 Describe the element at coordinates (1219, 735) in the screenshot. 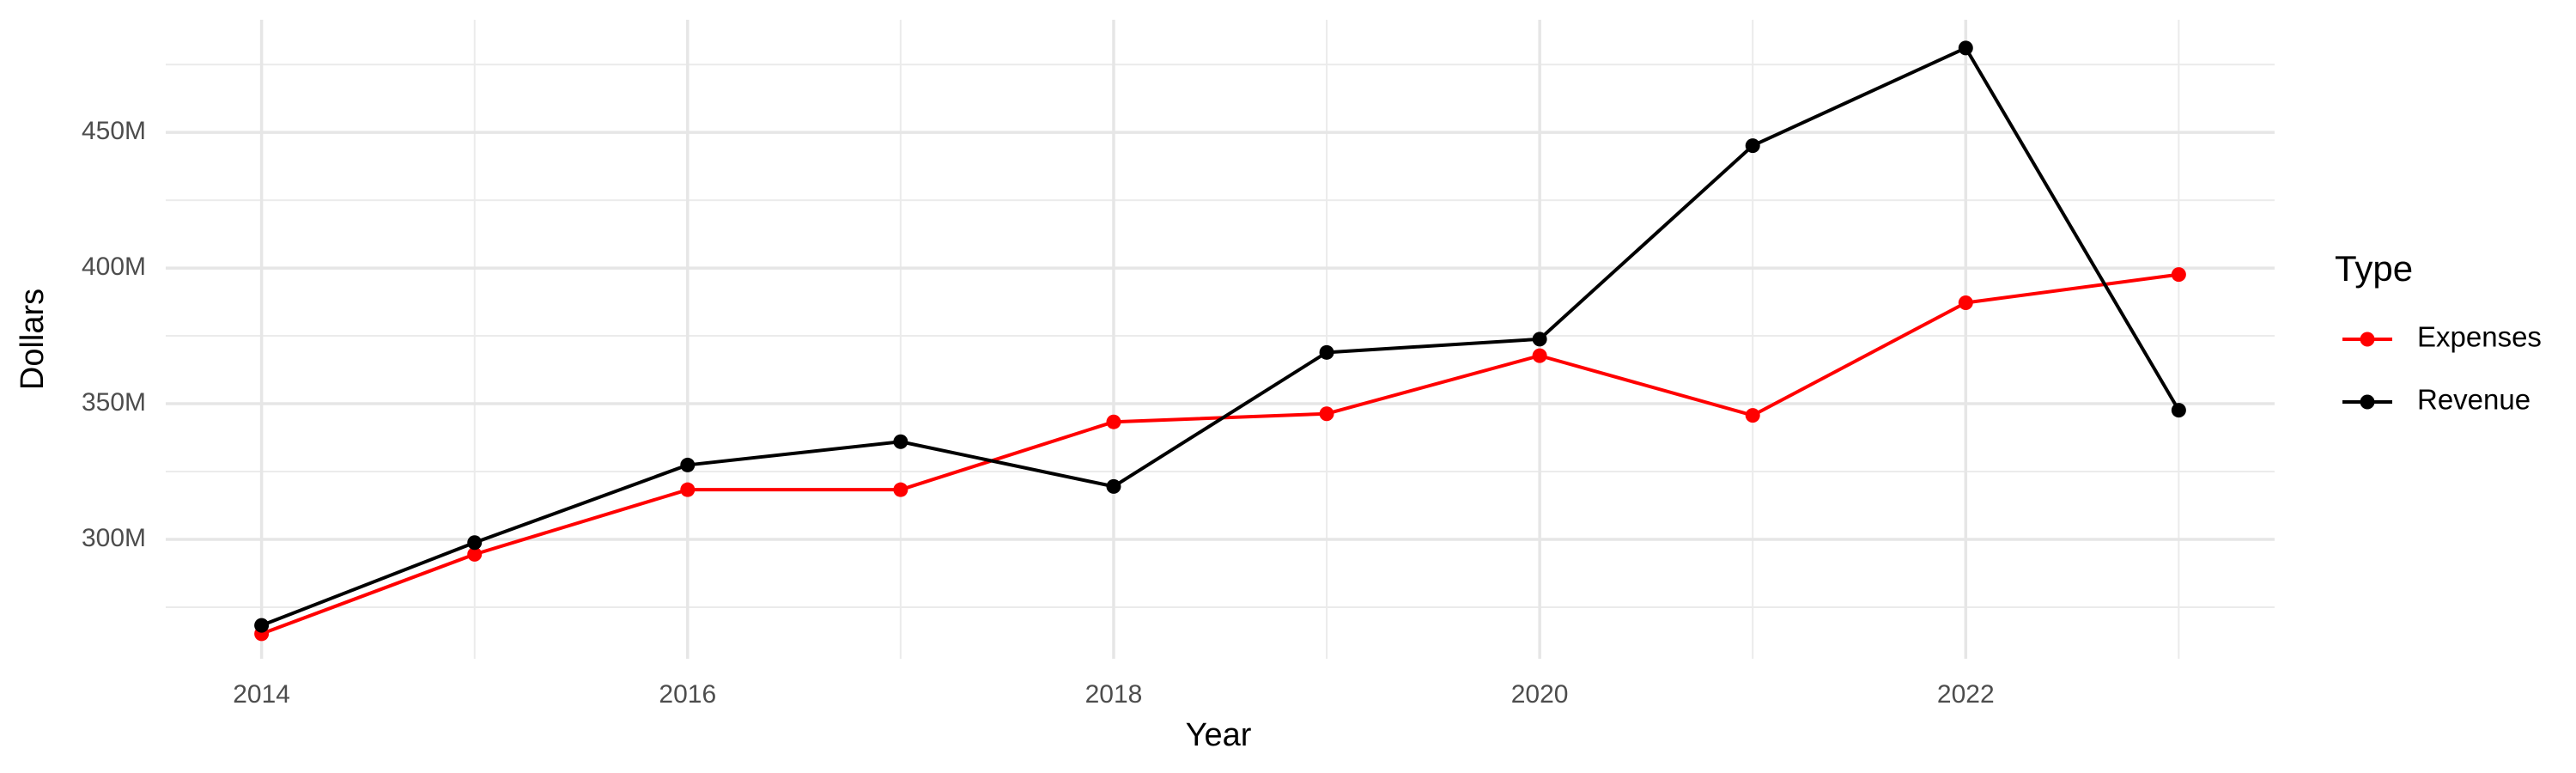

I see `x-axis-title: Year` at that location.